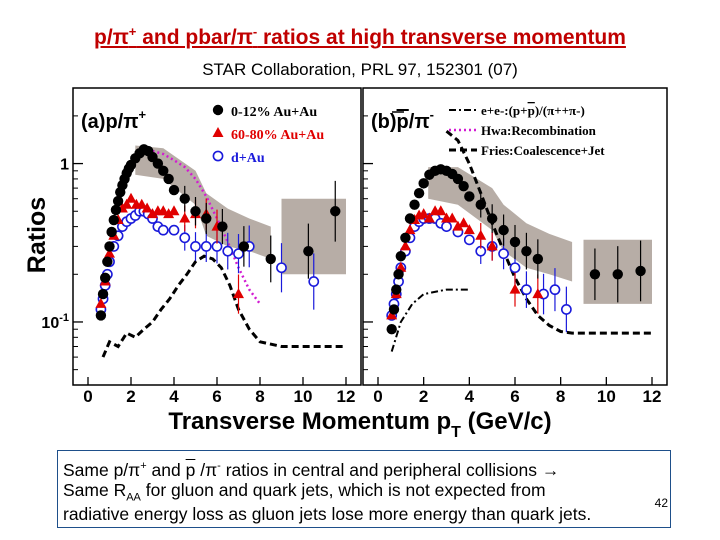 The height and width of the screenshot is (540, 720). I want to click on series-central, so click(218, 232).